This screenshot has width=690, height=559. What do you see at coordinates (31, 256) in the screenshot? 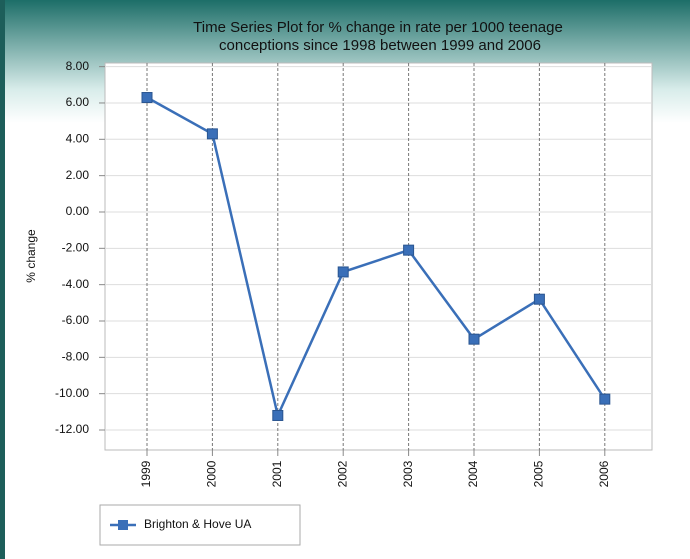
I see `y-axis-label: % change` at bounding box center [31, 256].